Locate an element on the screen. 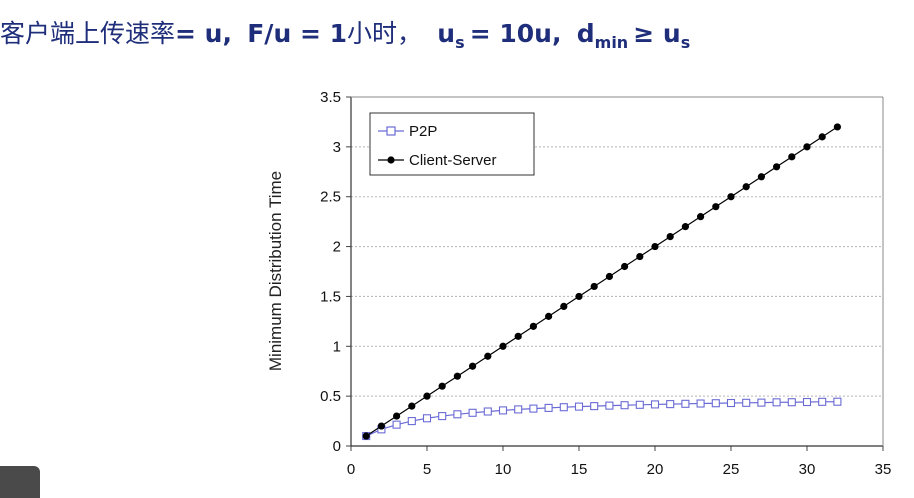  y-tick-label: 1 is located at coordinates (337, 346).